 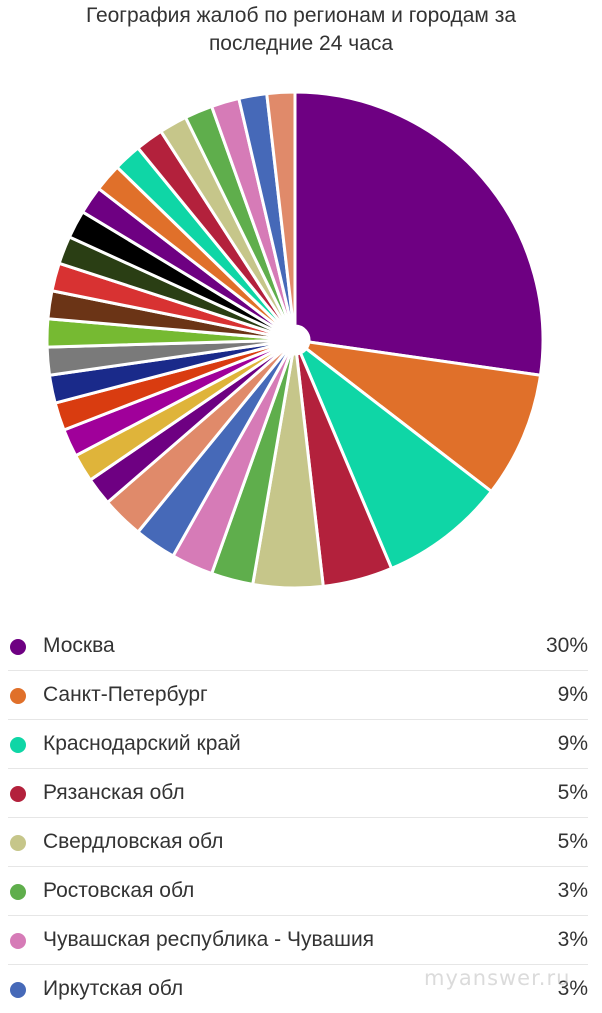 What do you see at coordinates (298, 989) in the screenshot?
I see `legend-item: Иркутская обл 3%` at bounding box center [298, 989].